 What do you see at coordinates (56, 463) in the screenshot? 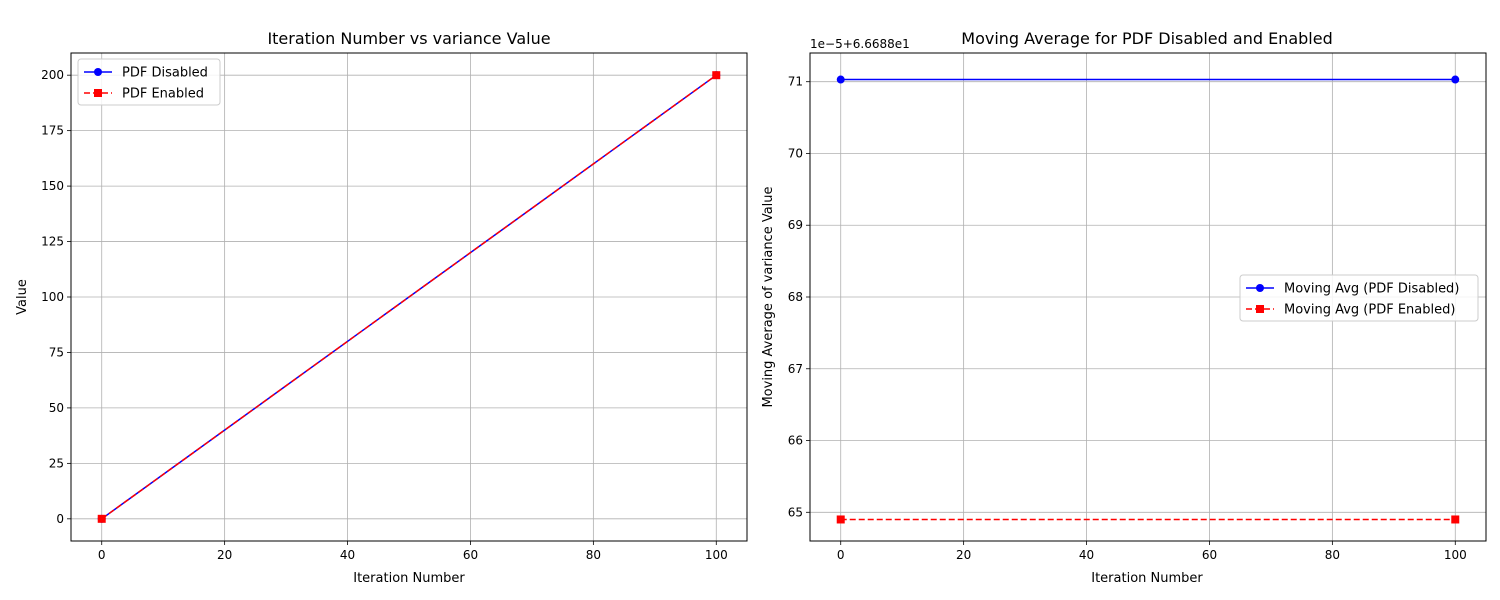
I see `chart-1-y-tick-label: 25` at bounding box center [56, 463].